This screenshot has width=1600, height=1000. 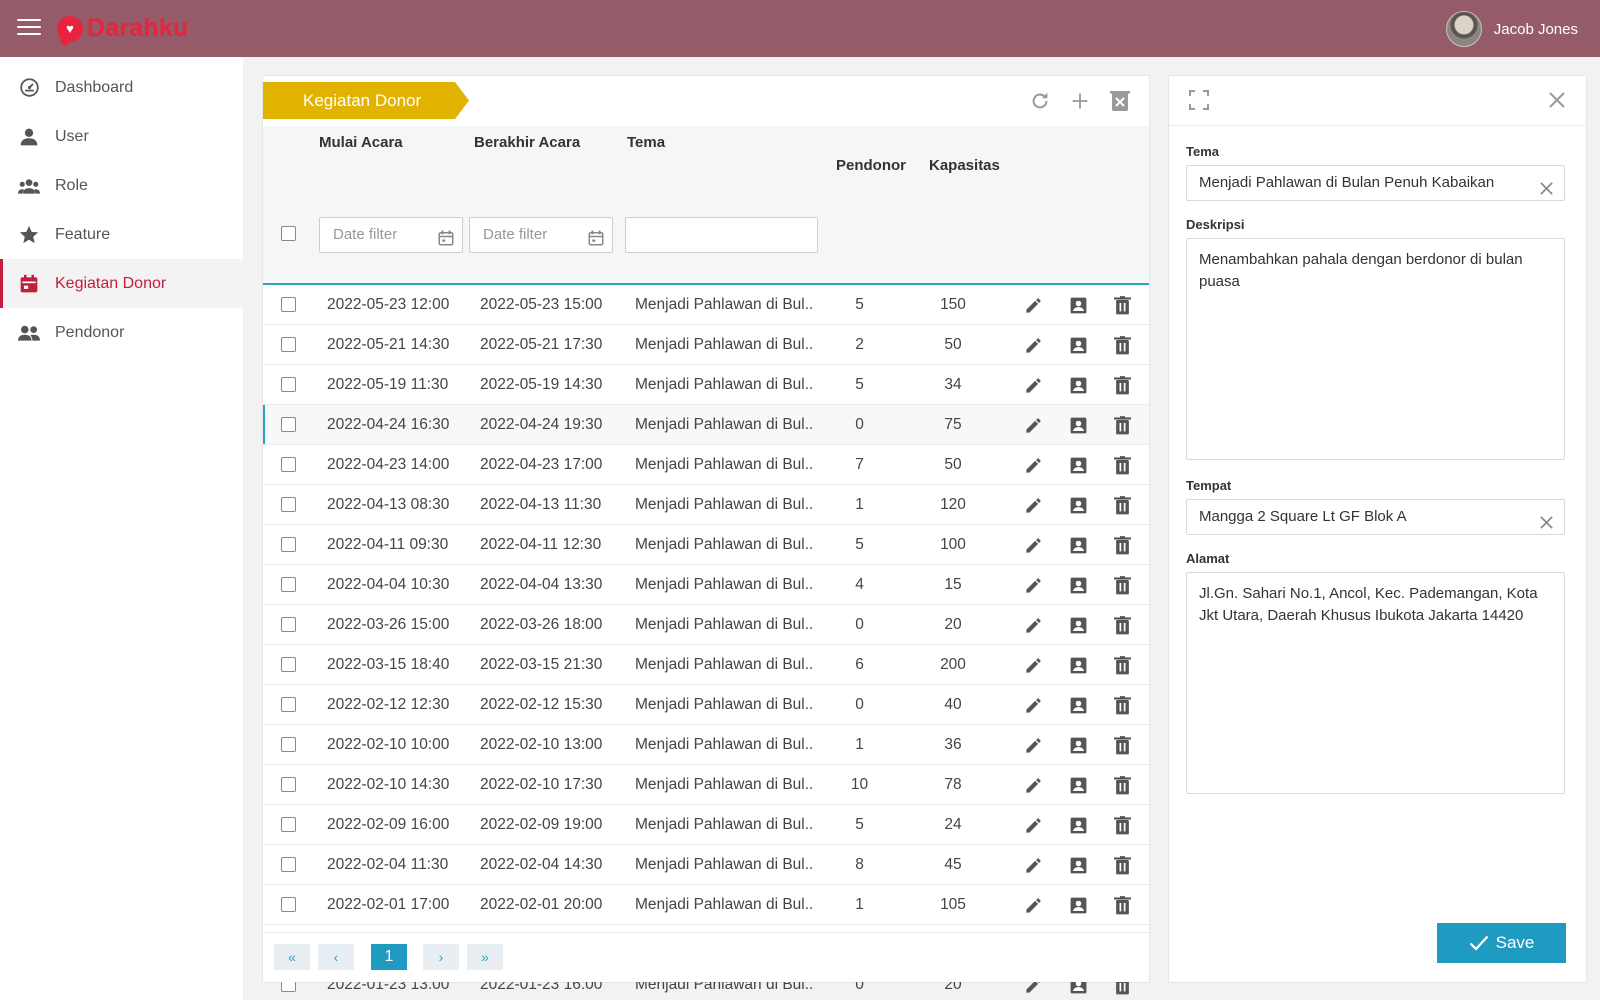 I want to click on sidebar-item-role: Role, so click(x=121, y=185).